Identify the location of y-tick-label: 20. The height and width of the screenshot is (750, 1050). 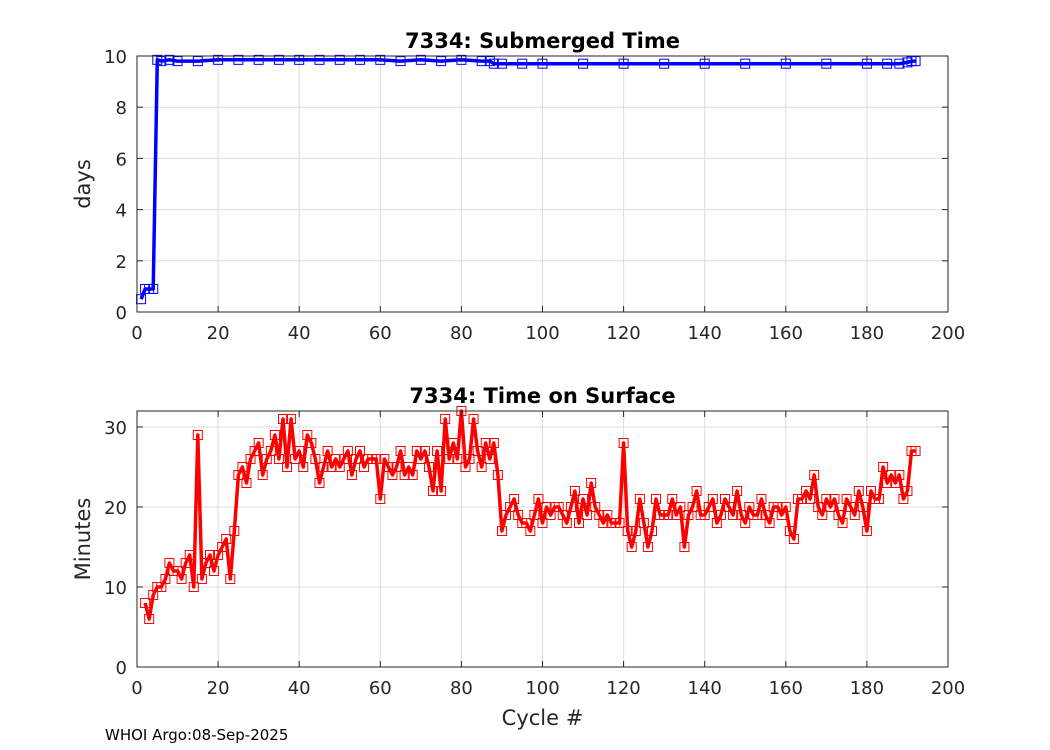
(115, 508).